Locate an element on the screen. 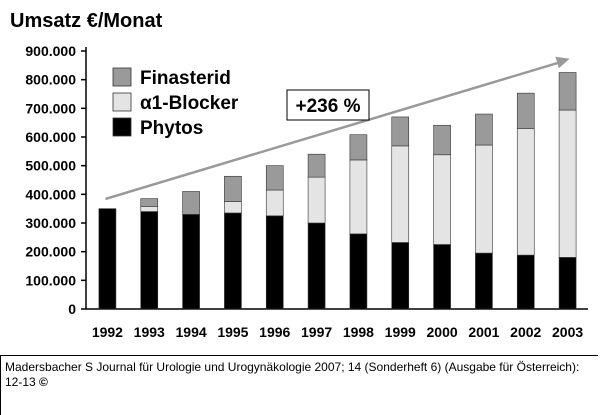 The height and width of the screenshot is (415, 600). x-tick-label: 2000 is located at coordinates (442, 332).